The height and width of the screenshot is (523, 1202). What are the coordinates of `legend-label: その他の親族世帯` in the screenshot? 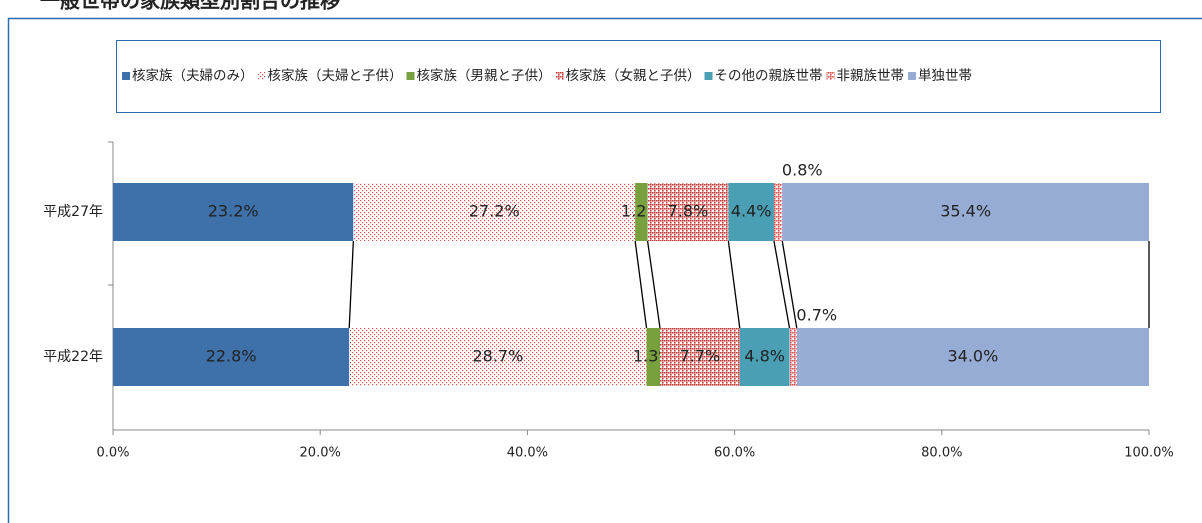 It's located at (769, 76).